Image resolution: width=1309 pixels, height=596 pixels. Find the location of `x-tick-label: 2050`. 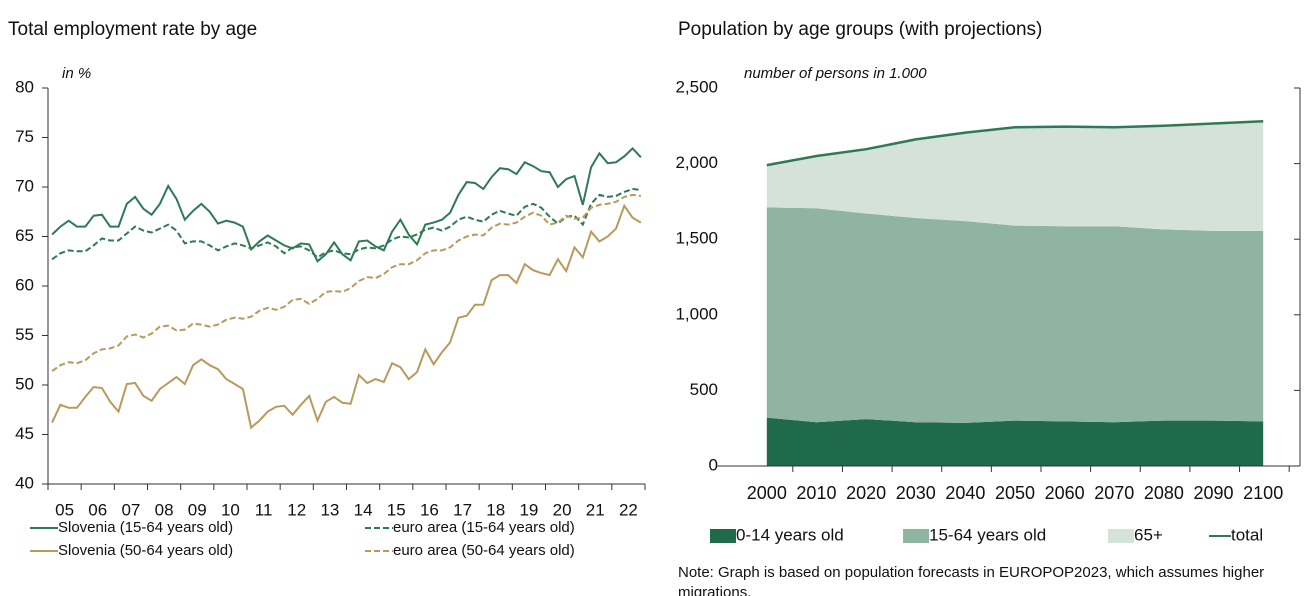

x-tick-label: 2050 is located at coordinates (1015, 493).